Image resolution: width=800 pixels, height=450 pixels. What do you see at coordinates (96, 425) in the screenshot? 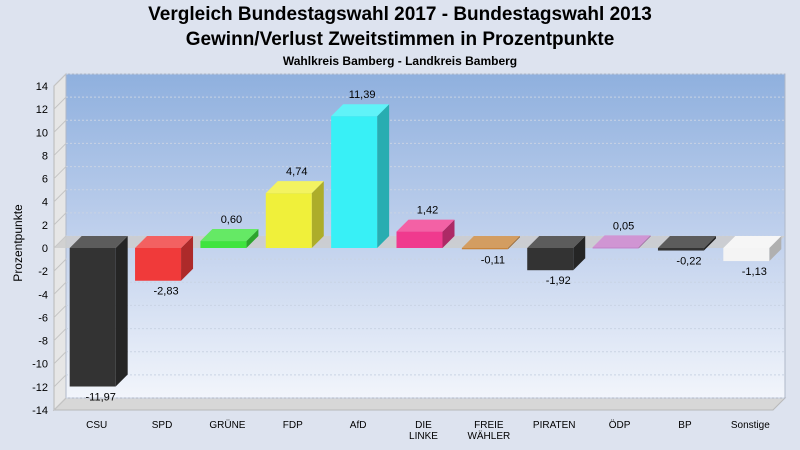
I see `x-tick-label: CSU` at bounding box center [96, 425].